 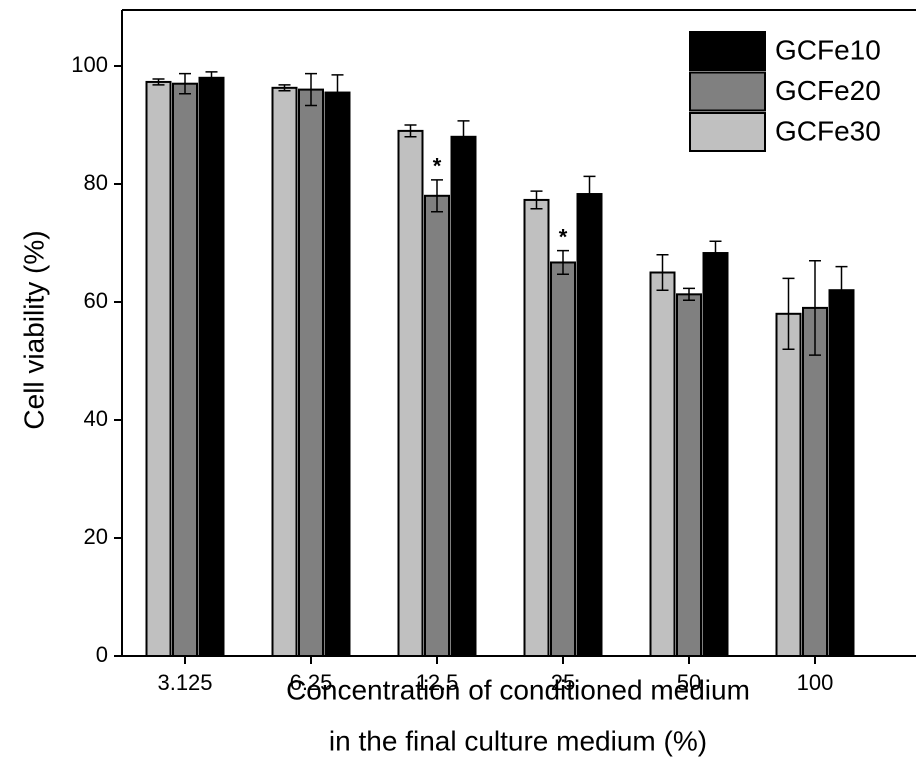 What do you see at coordinates (33, 329) in the screenshot?
I see `y-axis-title: Cell viability (%)` at bounding box center [33, 329].